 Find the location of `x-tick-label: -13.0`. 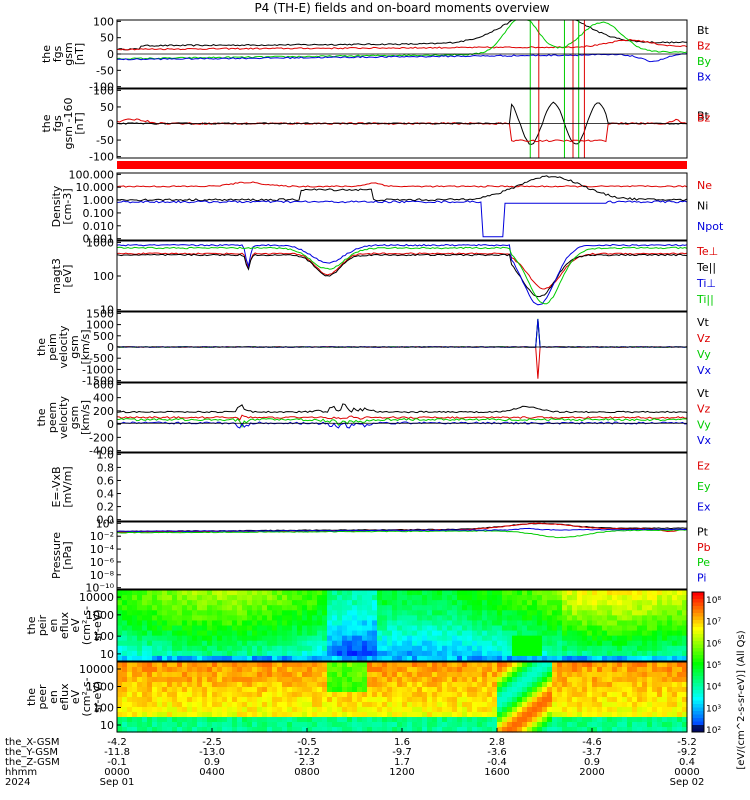

x-tick-label: -13.0 is located at coordinates (212, 752).